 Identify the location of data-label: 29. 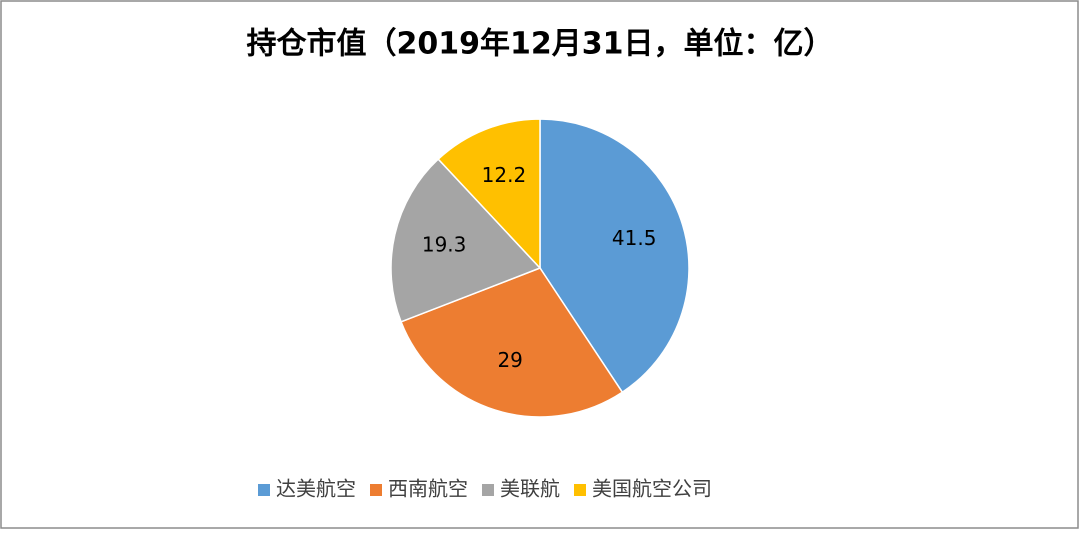
(509, 360).